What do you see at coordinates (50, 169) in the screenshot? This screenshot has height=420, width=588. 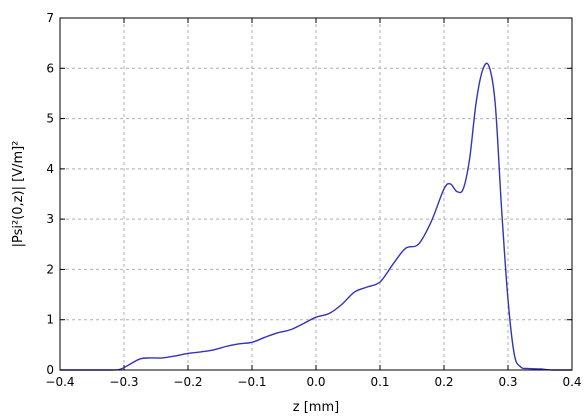 I see `y-tick-label: 4` at bounding box center [50, 169].